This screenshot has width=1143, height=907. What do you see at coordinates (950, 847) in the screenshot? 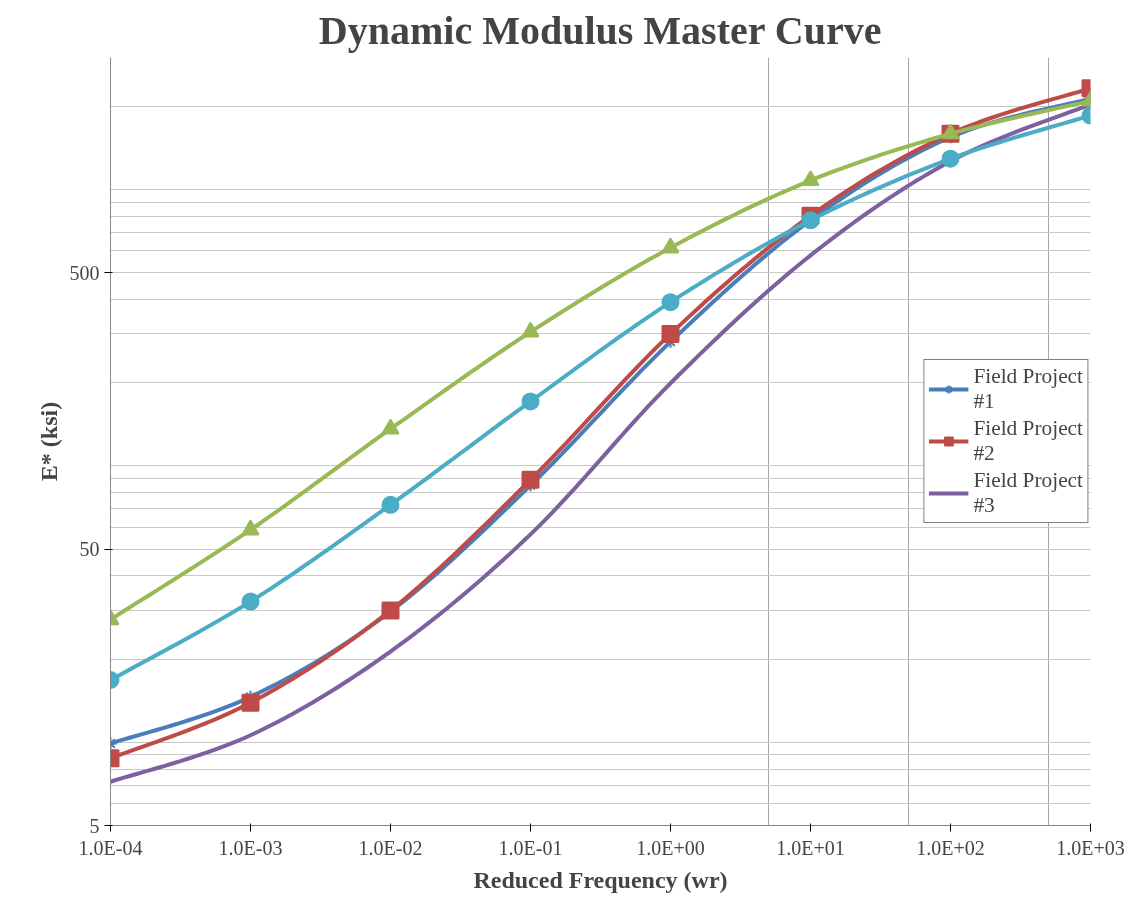
I see `x-tick-label: 1.0E+02` at bounding box center [950, 847].